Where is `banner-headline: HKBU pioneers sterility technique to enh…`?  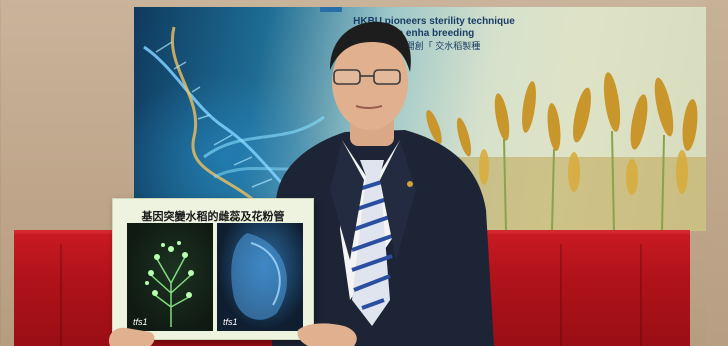
banner-headline: HKBU pioneers sterility technique to enh… is located at coordinates (434, 34).